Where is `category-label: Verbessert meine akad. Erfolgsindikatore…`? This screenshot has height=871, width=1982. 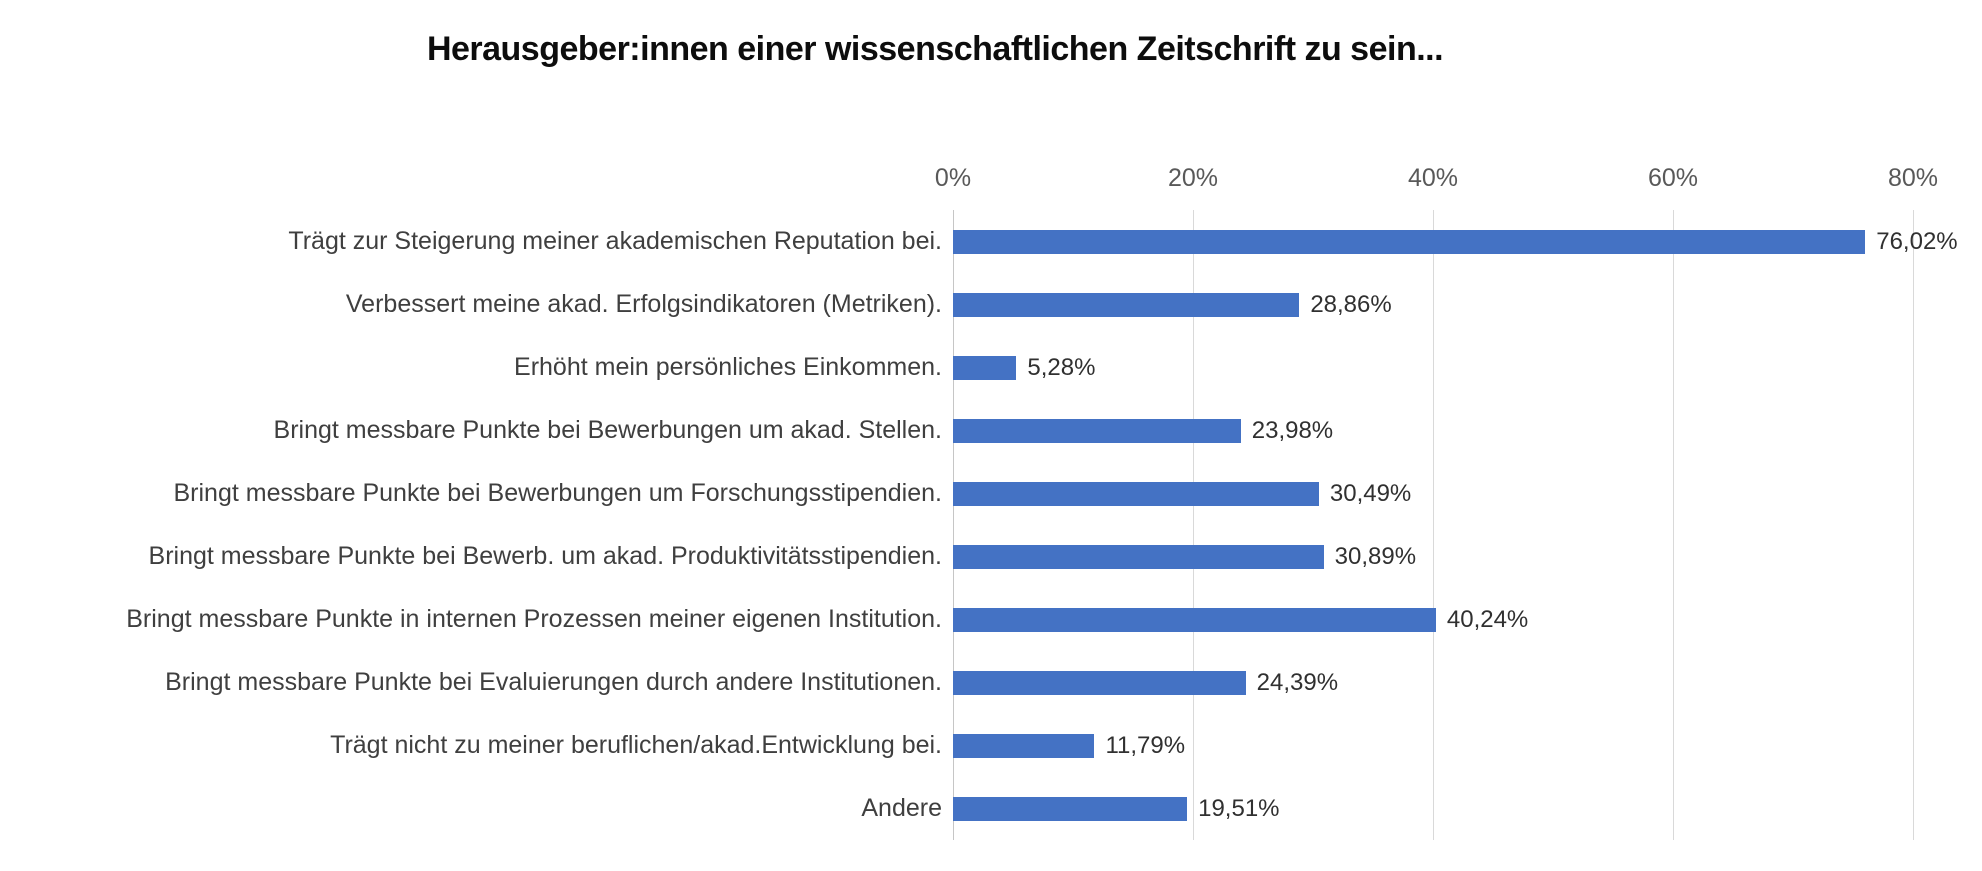
category-label: Verbessert meine akad. Erfolgsindikatore… is located at coordinates (643, 304).